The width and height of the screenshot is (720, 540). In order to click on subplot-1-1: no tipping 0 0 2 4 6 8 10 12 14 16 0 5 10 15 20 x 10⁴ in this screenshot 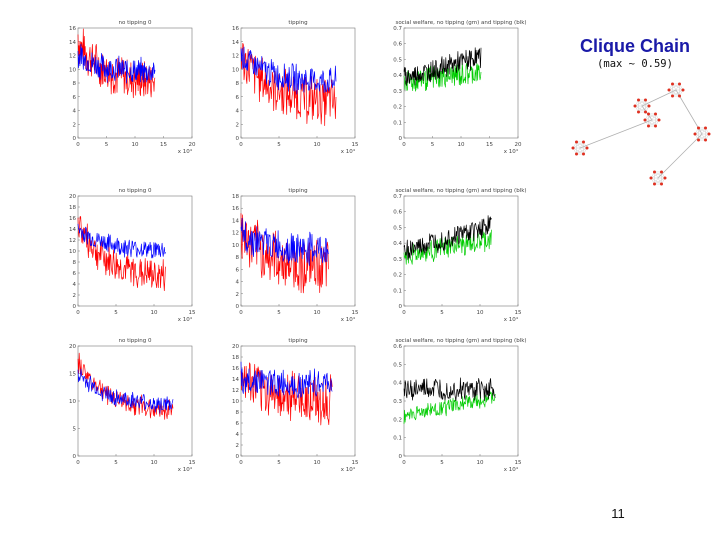, I will do `click(142, 89)`.